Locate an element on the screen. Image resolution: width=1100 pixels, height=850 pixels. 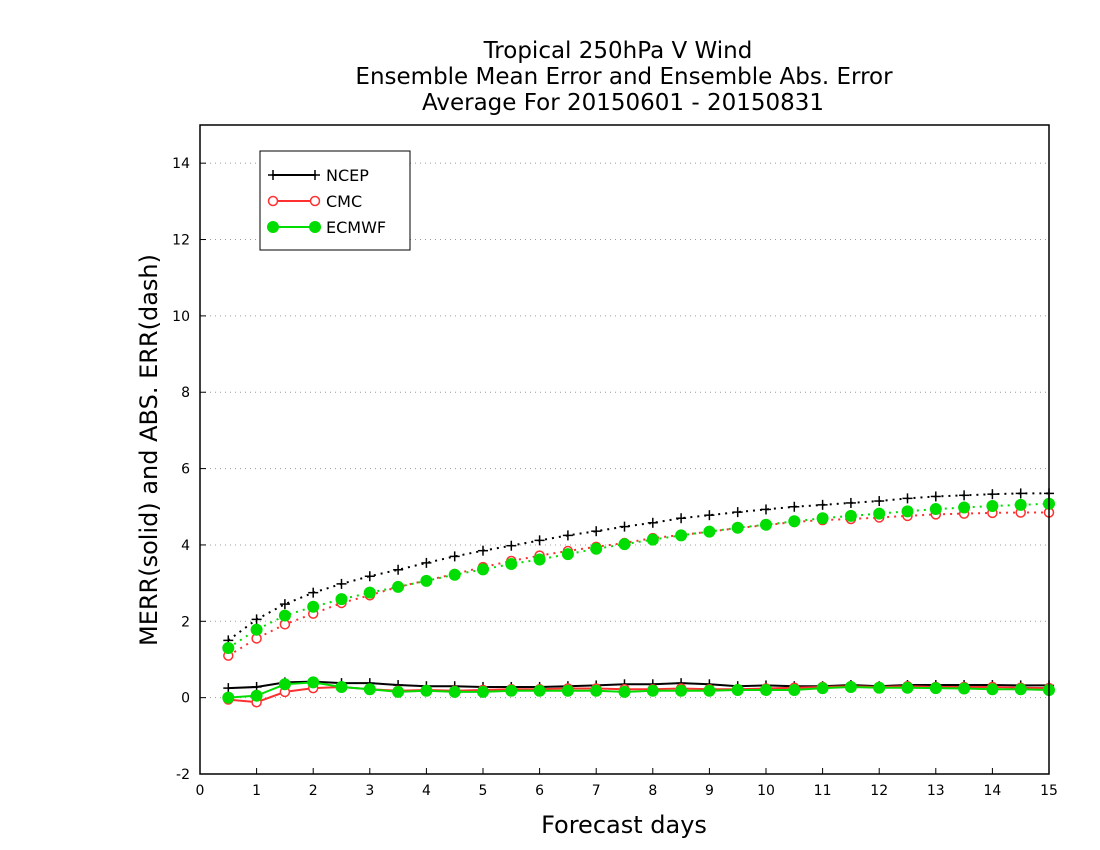
x-tick-label: 2 is located at coordinates (313, 791).